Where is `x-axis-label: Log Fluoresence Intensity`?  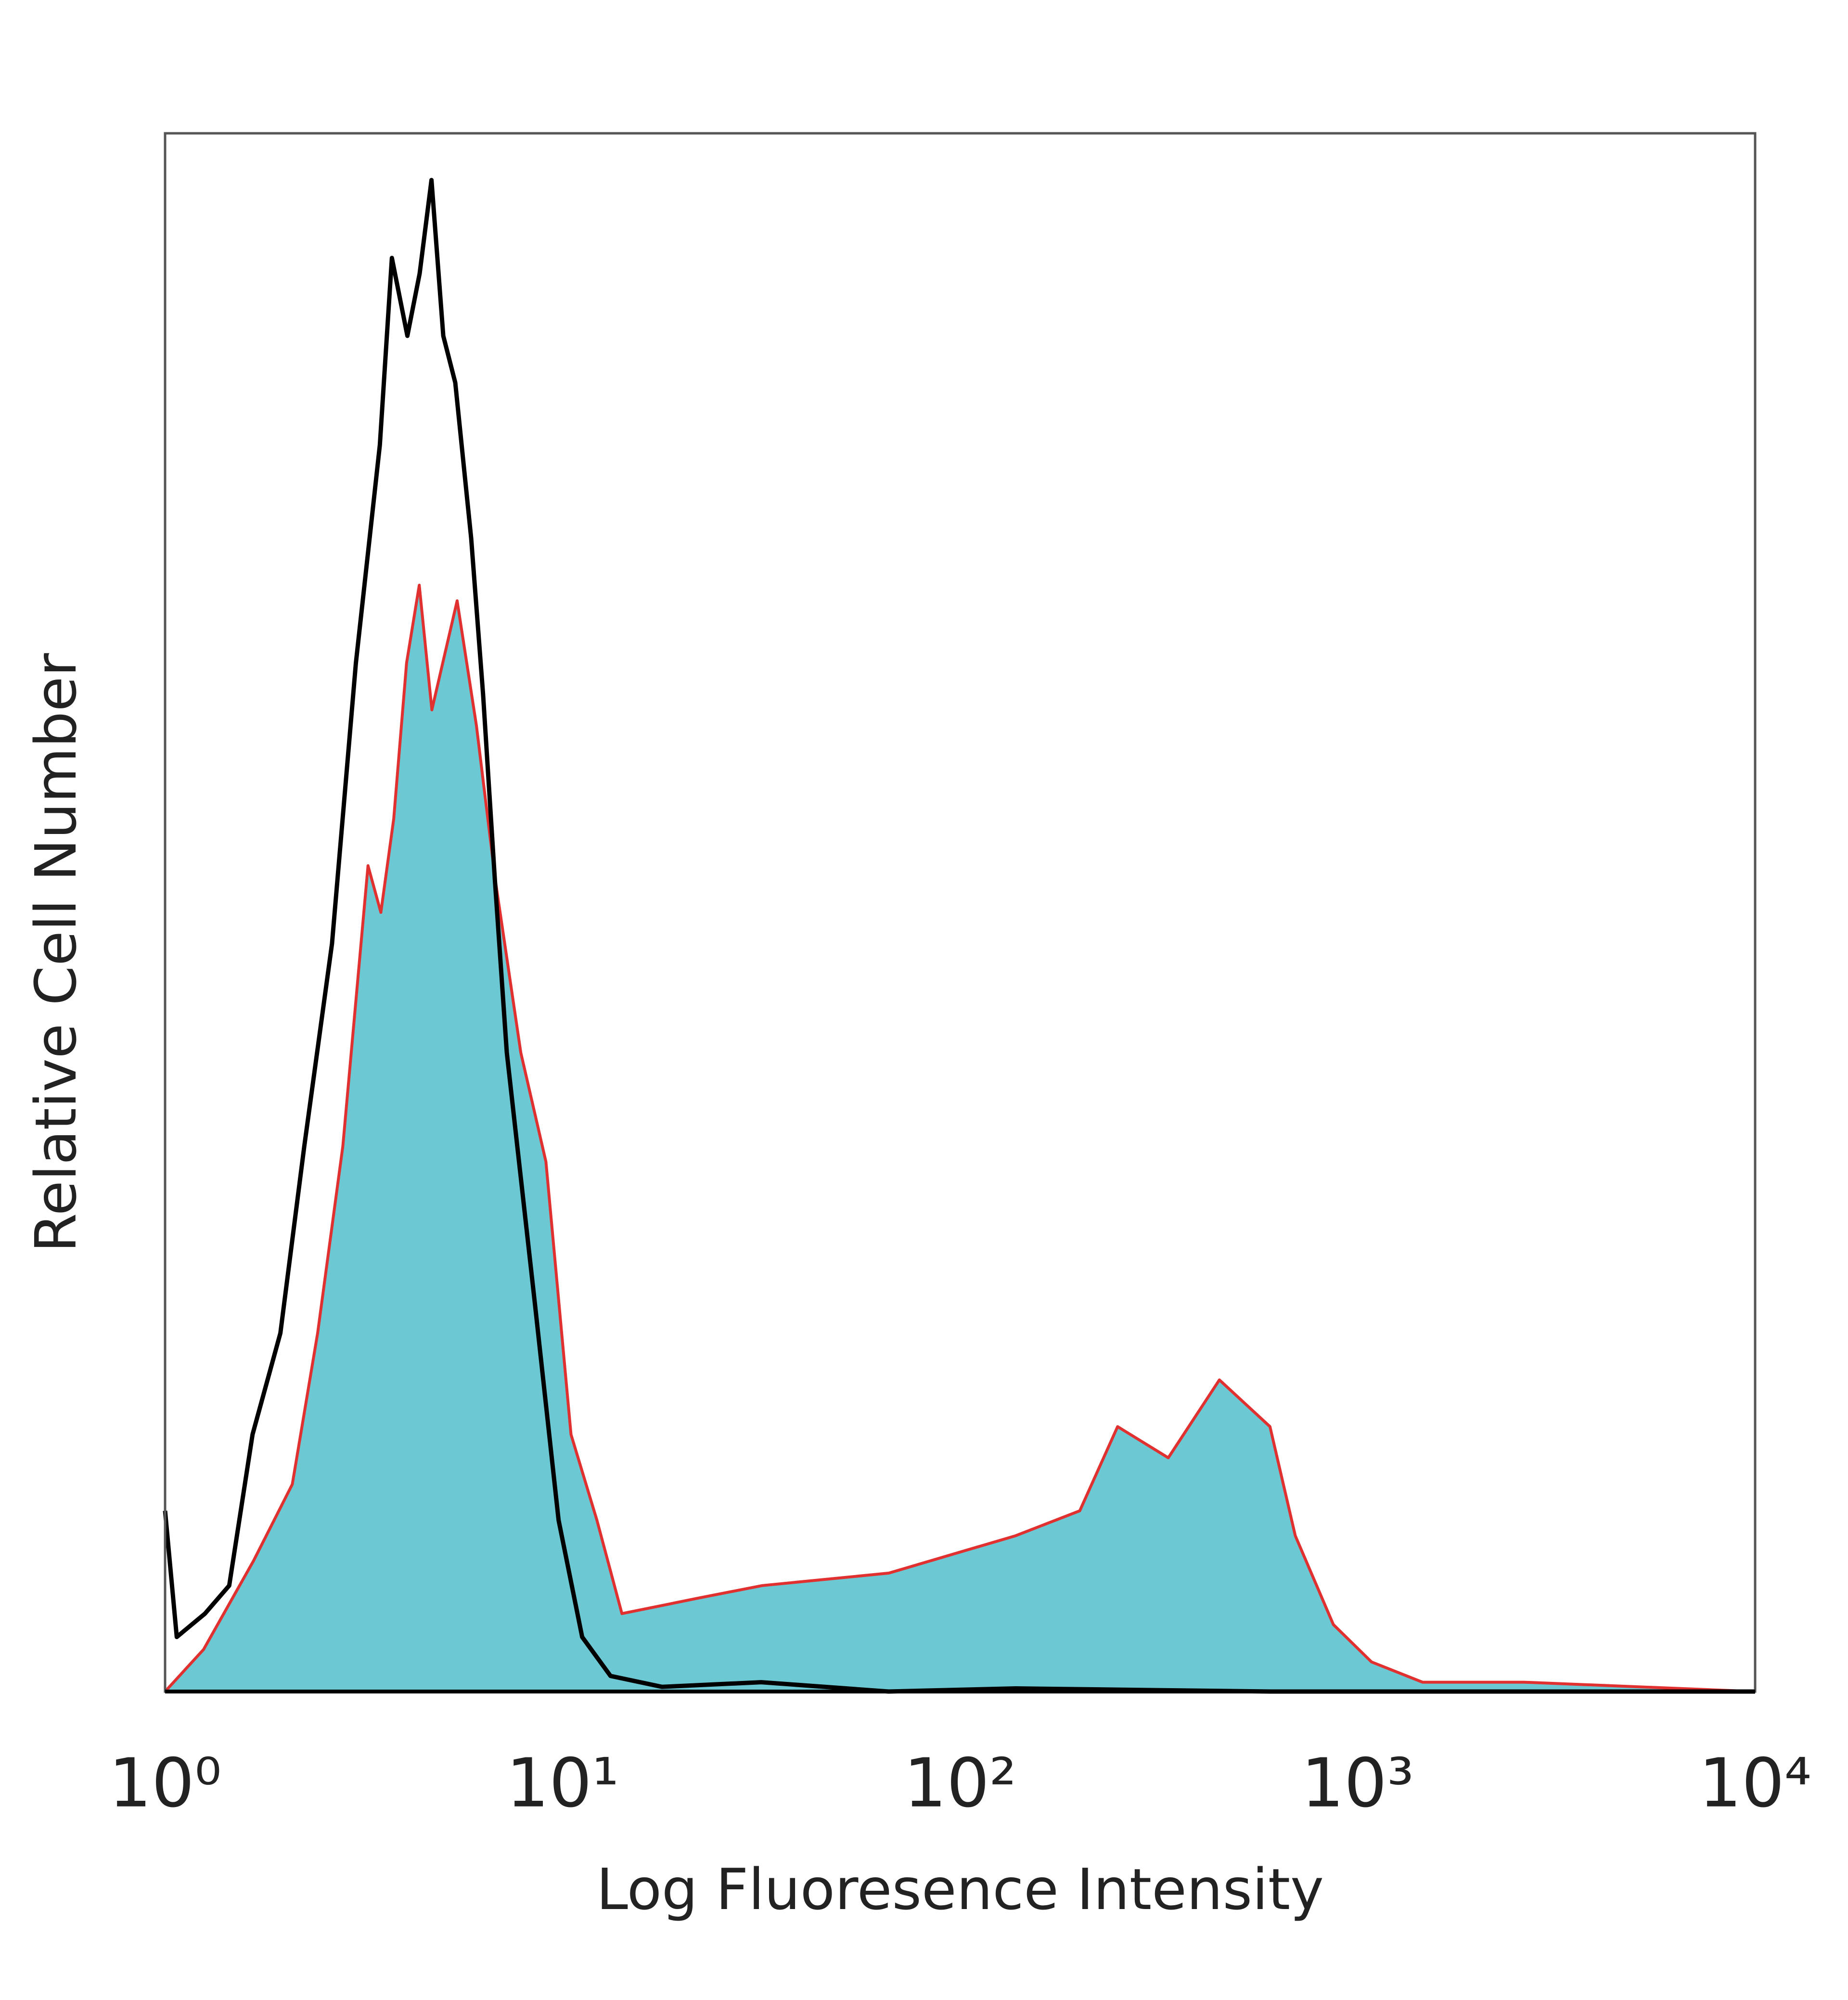
x-axis-label: Log Fluoresence Intensity is located at coordinates (960, 1889).